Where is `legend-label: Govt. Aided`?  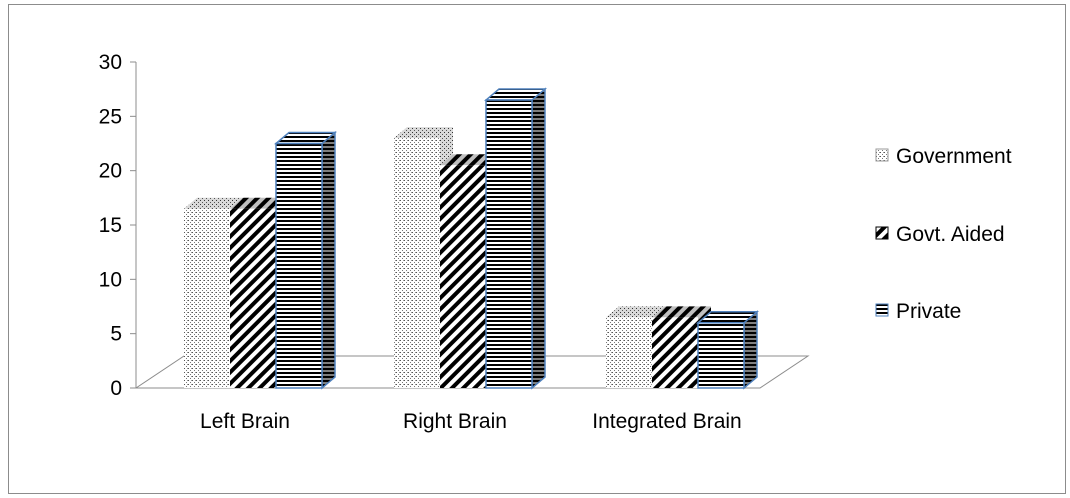
legend-label: Govt. Aided is located at coordinates (950, 234).